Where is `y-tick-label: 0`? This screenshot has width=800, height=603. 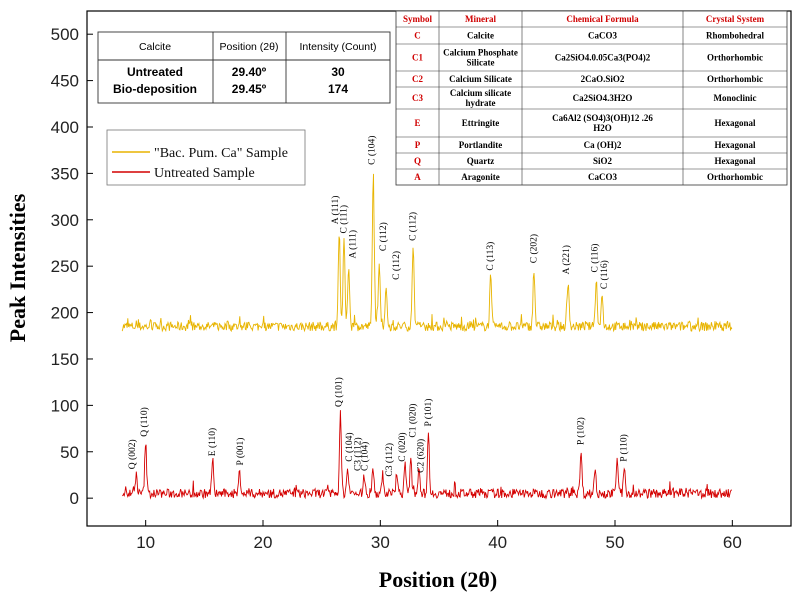
y-tick-label: 0 is located at coordinates (74, 498).